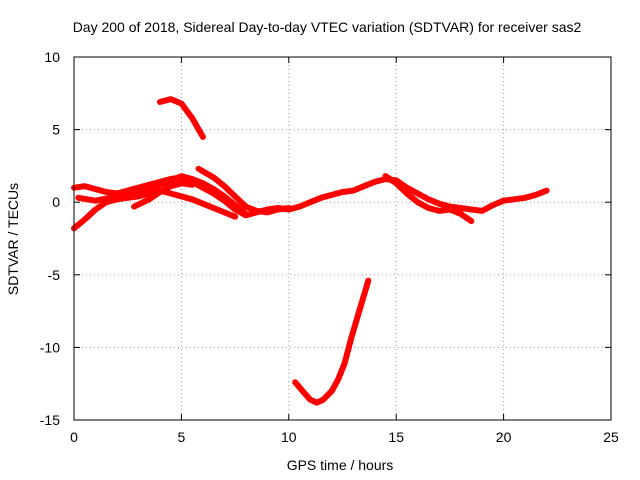 The image size is (640, 480). Describe the element at coordinates (428, 199) in the screenshot. I see `series-line-sat-f` at that location.